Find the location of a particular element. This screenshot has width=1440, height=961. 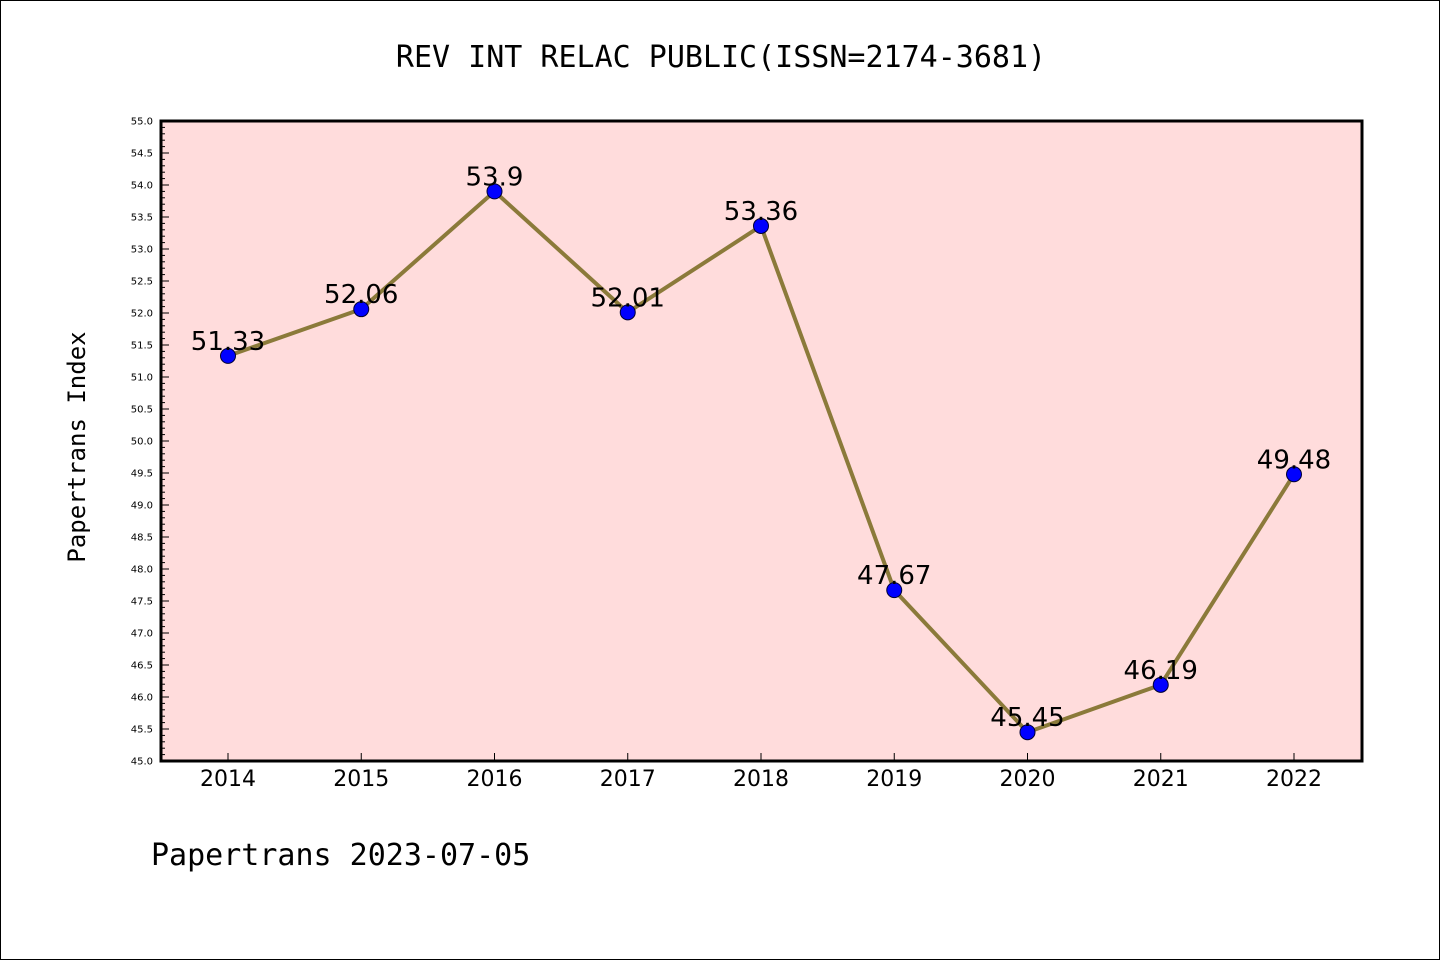

y-tick-label: 51.0 is located at coordinates (142, 378).